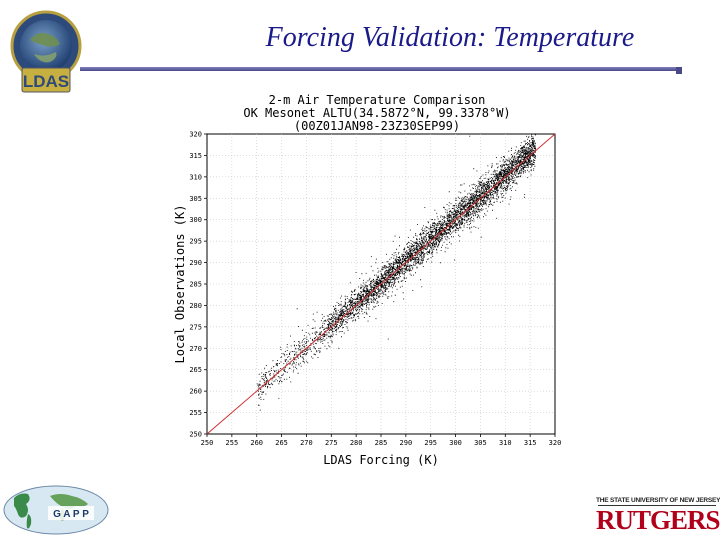 This screenshot has height=540, width=720. What do you see at coordinates (450, 37) in the screenshot?
I see `slide-title: Forcing Validation: Temperature` at bounding box center [450, 37].